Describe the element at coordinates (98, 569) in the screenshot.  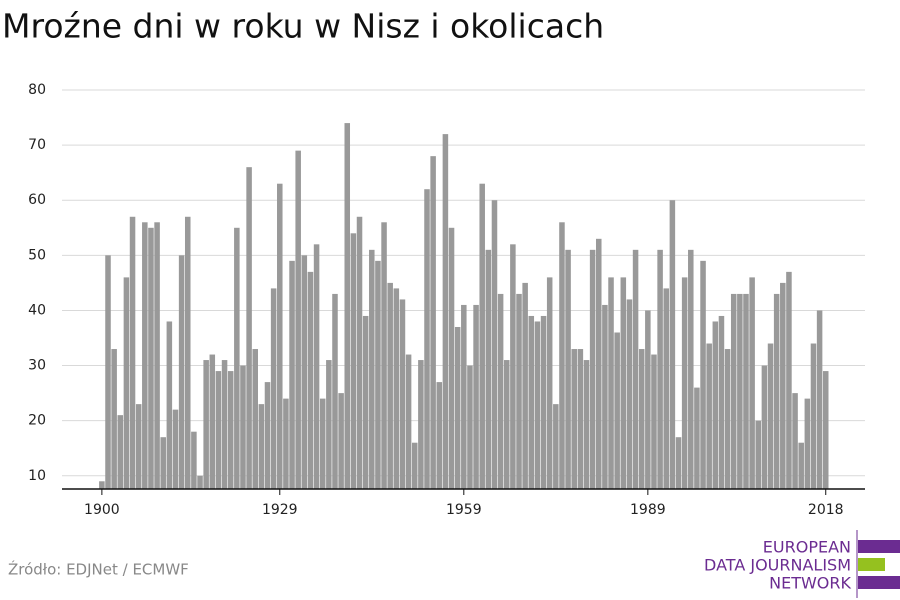
I see `source: Źródło: EDJNet / ECMWF` at that location.